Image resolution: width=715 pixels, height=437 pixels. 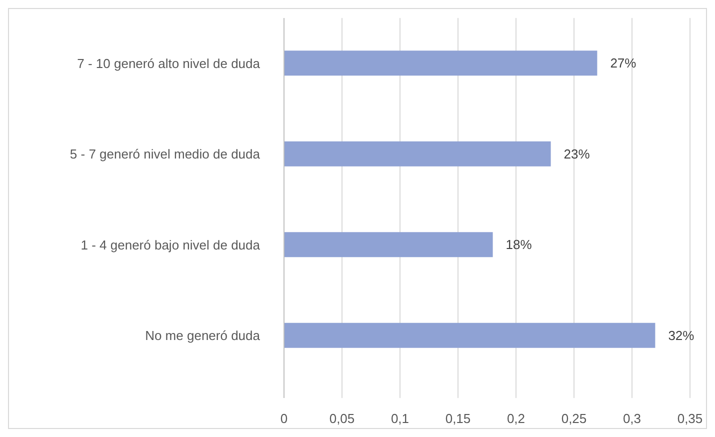 I want to click on x-tick-label: 0,25, so click(x=574, y=418).